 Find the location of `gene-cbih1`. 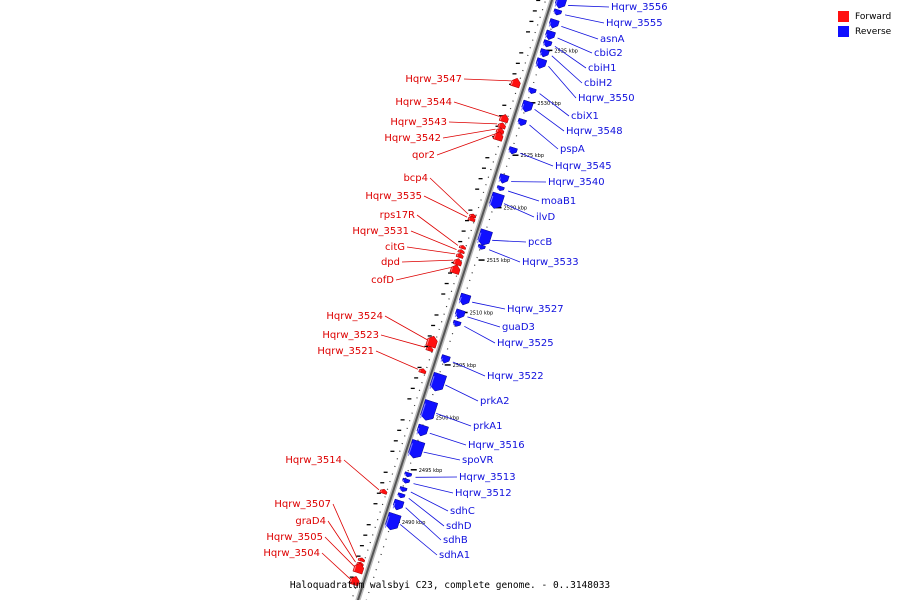

gene-cbih1 is located at coordinates (548, 43).